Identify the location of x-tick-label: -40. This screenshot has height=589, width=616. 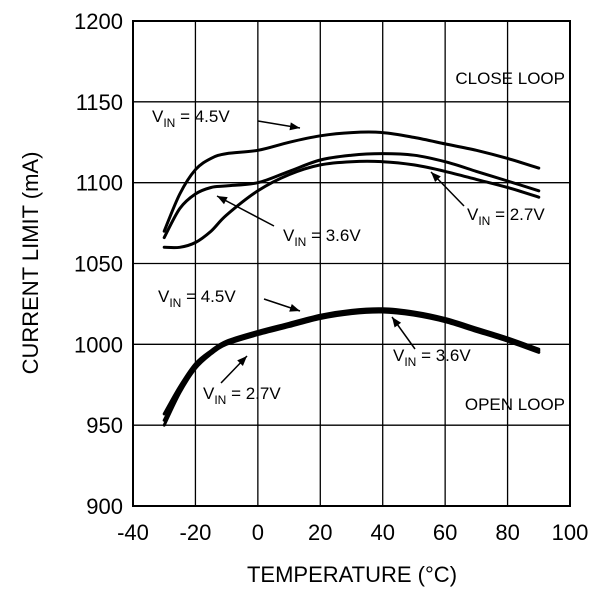
(133, 532).